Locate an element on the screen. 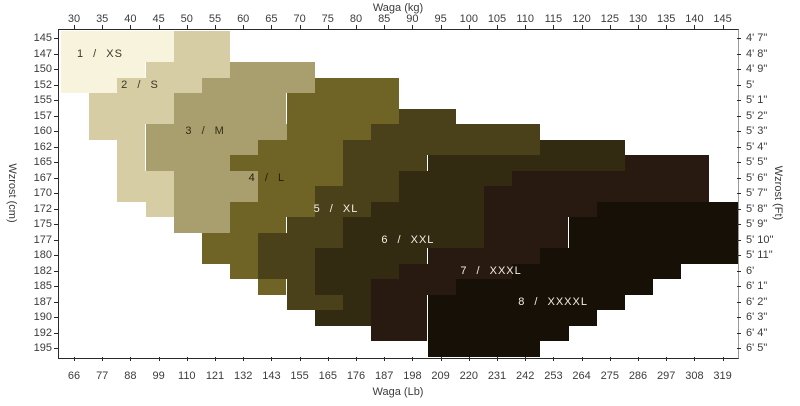  bottom-tick-lb: 155 is located at coordinates (299, 376).